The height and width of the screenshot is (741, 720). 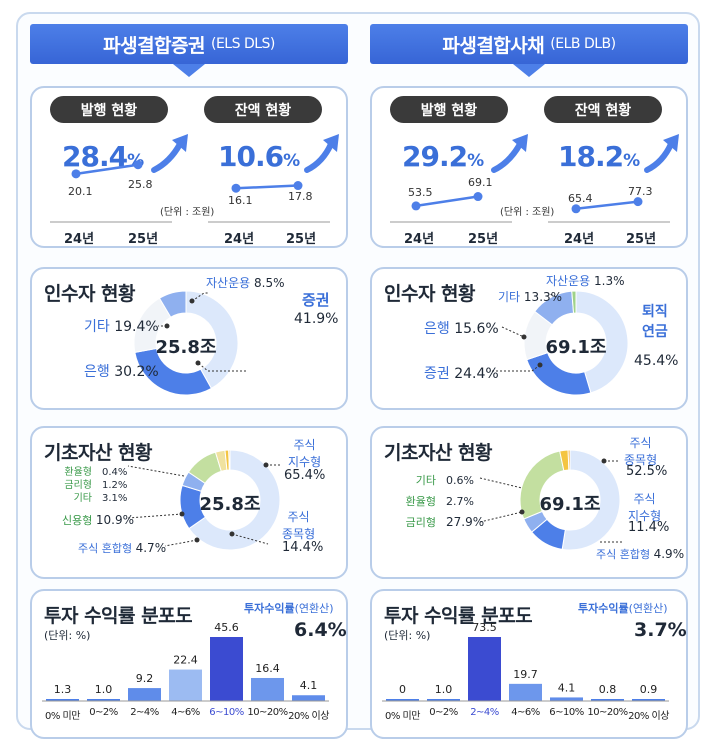 What do you see at coordinates (607, 712) in the screenshot?
I see `x-tick-label: 10~20%` at bounding box center [607, 712].